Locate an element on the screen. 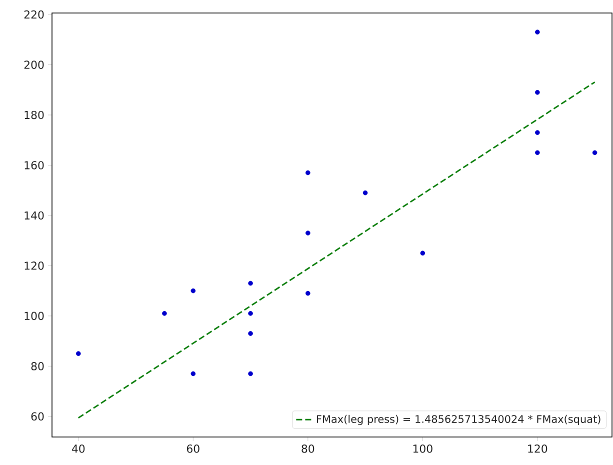  legend-label: FMax(leg press) = 1.485625713540024 * FMax(squat) is located at coordinates (458, 420).